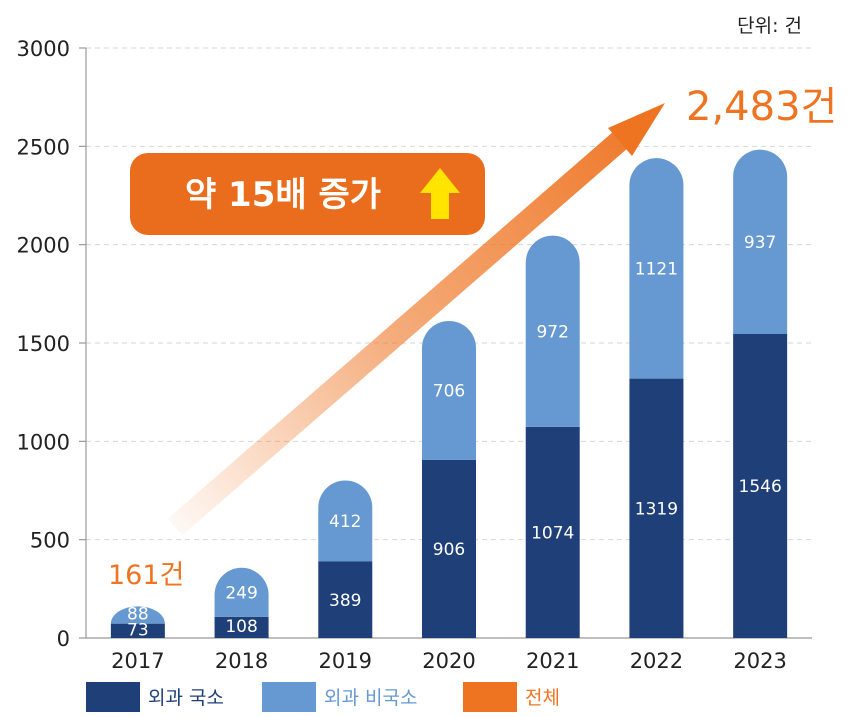 The width and height of the screenshot is (850, 717). What do you see at coordinates (542, 698) in the screenshot?
I see `legend-label-total: 전체` at bounding box center [542, 698].